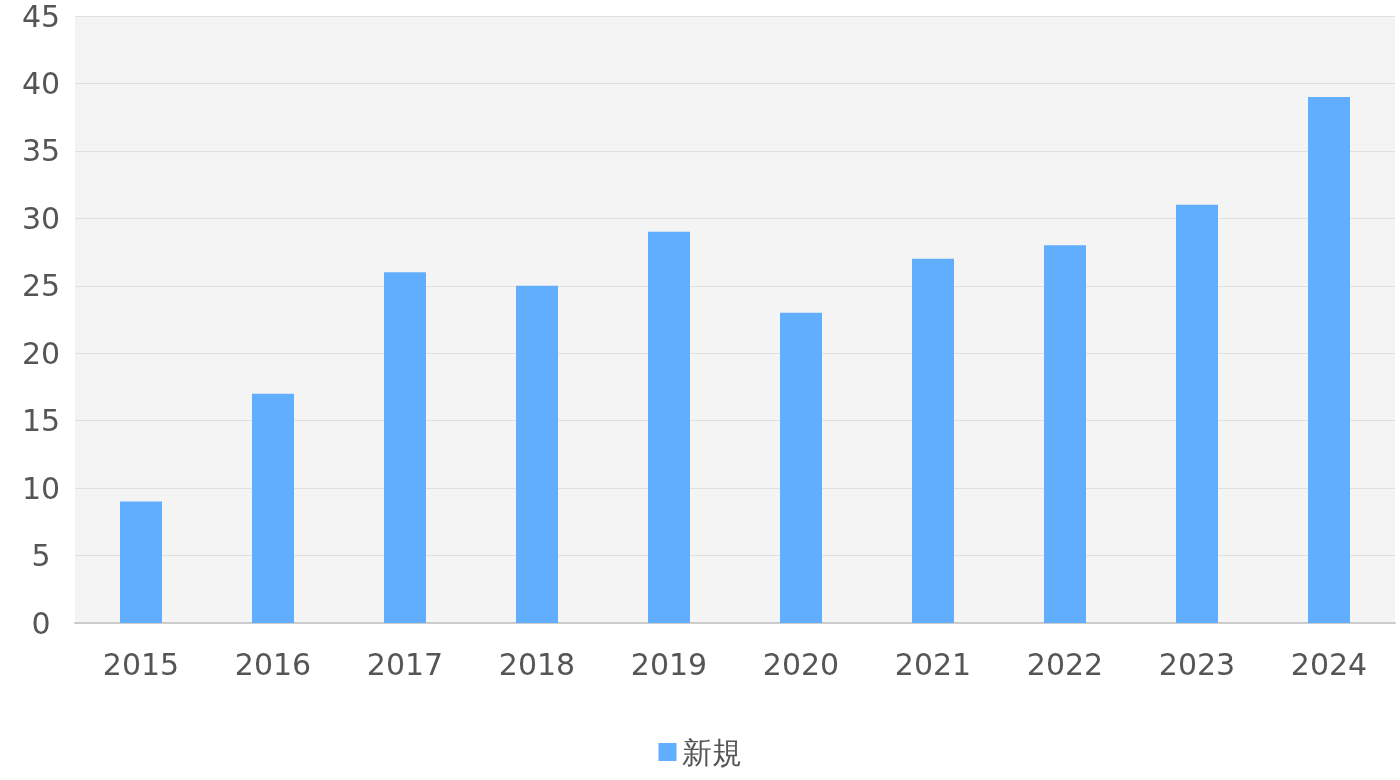 The height and width of the screenshot is (780, 1400). What do you see at coordinates (41, 488) in the screenshot?
I see `y-tick-label: 10` at bounding box center [41, 488].